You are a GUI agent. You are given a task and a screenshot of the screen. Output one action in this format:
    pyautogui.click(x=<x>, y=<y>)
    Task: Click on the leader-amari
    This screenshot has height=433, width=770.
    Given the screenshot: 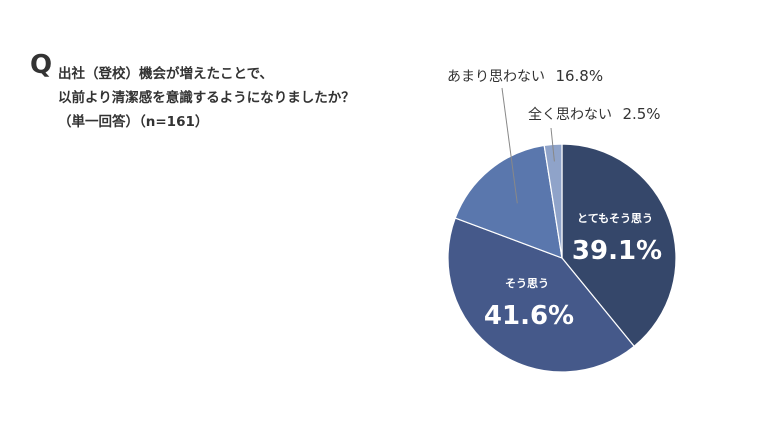 What is the action you would take?
    pyautogui.click(x=509, y=145)
    